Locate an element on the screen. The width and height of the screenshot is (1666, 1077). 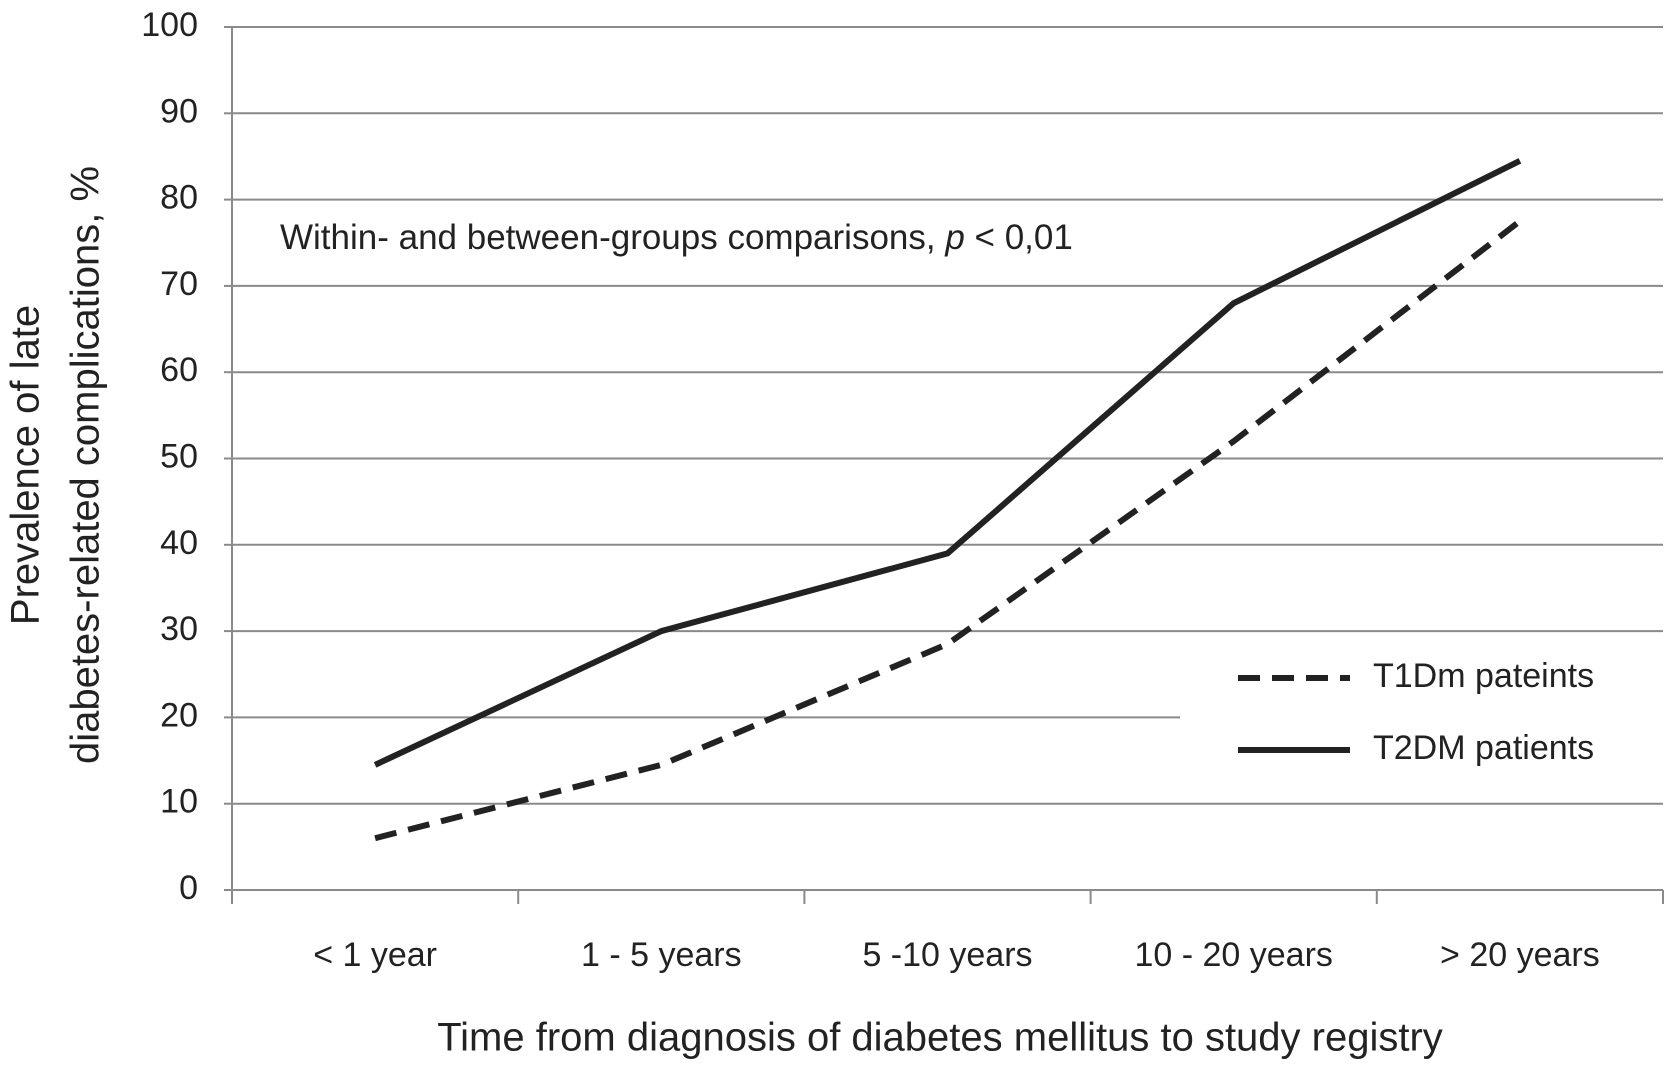
y-tick-label: 50 is located at coordinates (179, 456).